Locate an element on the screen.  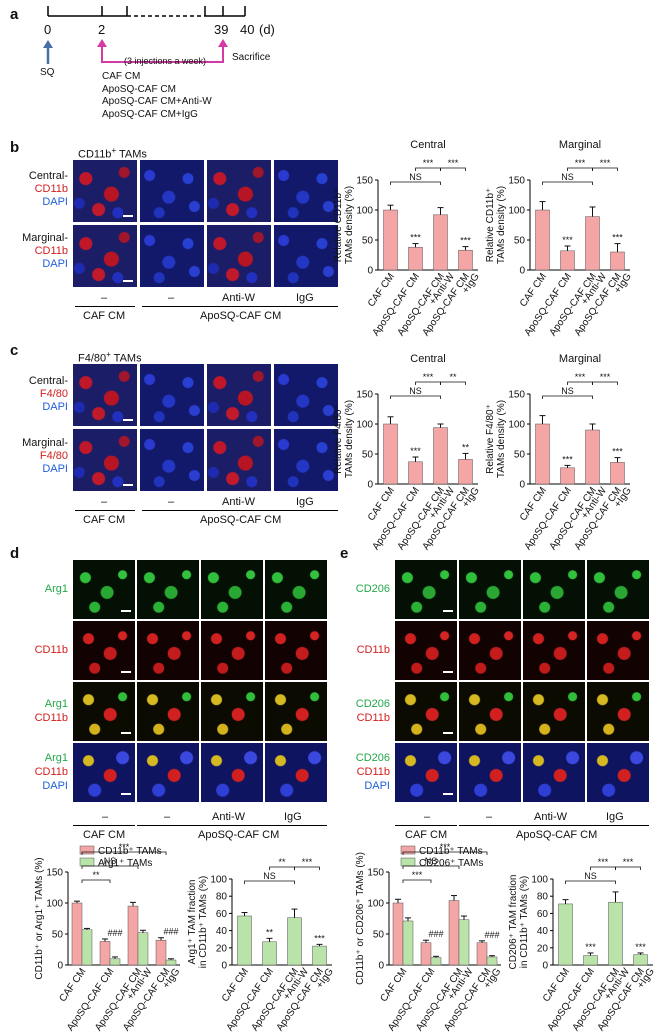
y-axis-label: Relative F4/80⁺ is located at coordinates (490, 439).